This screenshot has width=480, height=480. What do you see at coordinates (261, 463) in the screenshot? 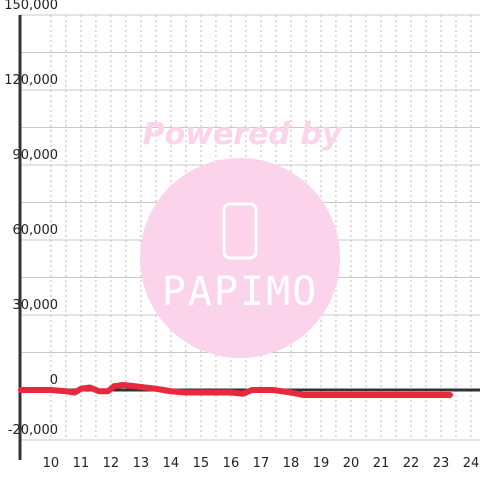
I see `x-tick-label: 17` at bounding box center [261, 463].